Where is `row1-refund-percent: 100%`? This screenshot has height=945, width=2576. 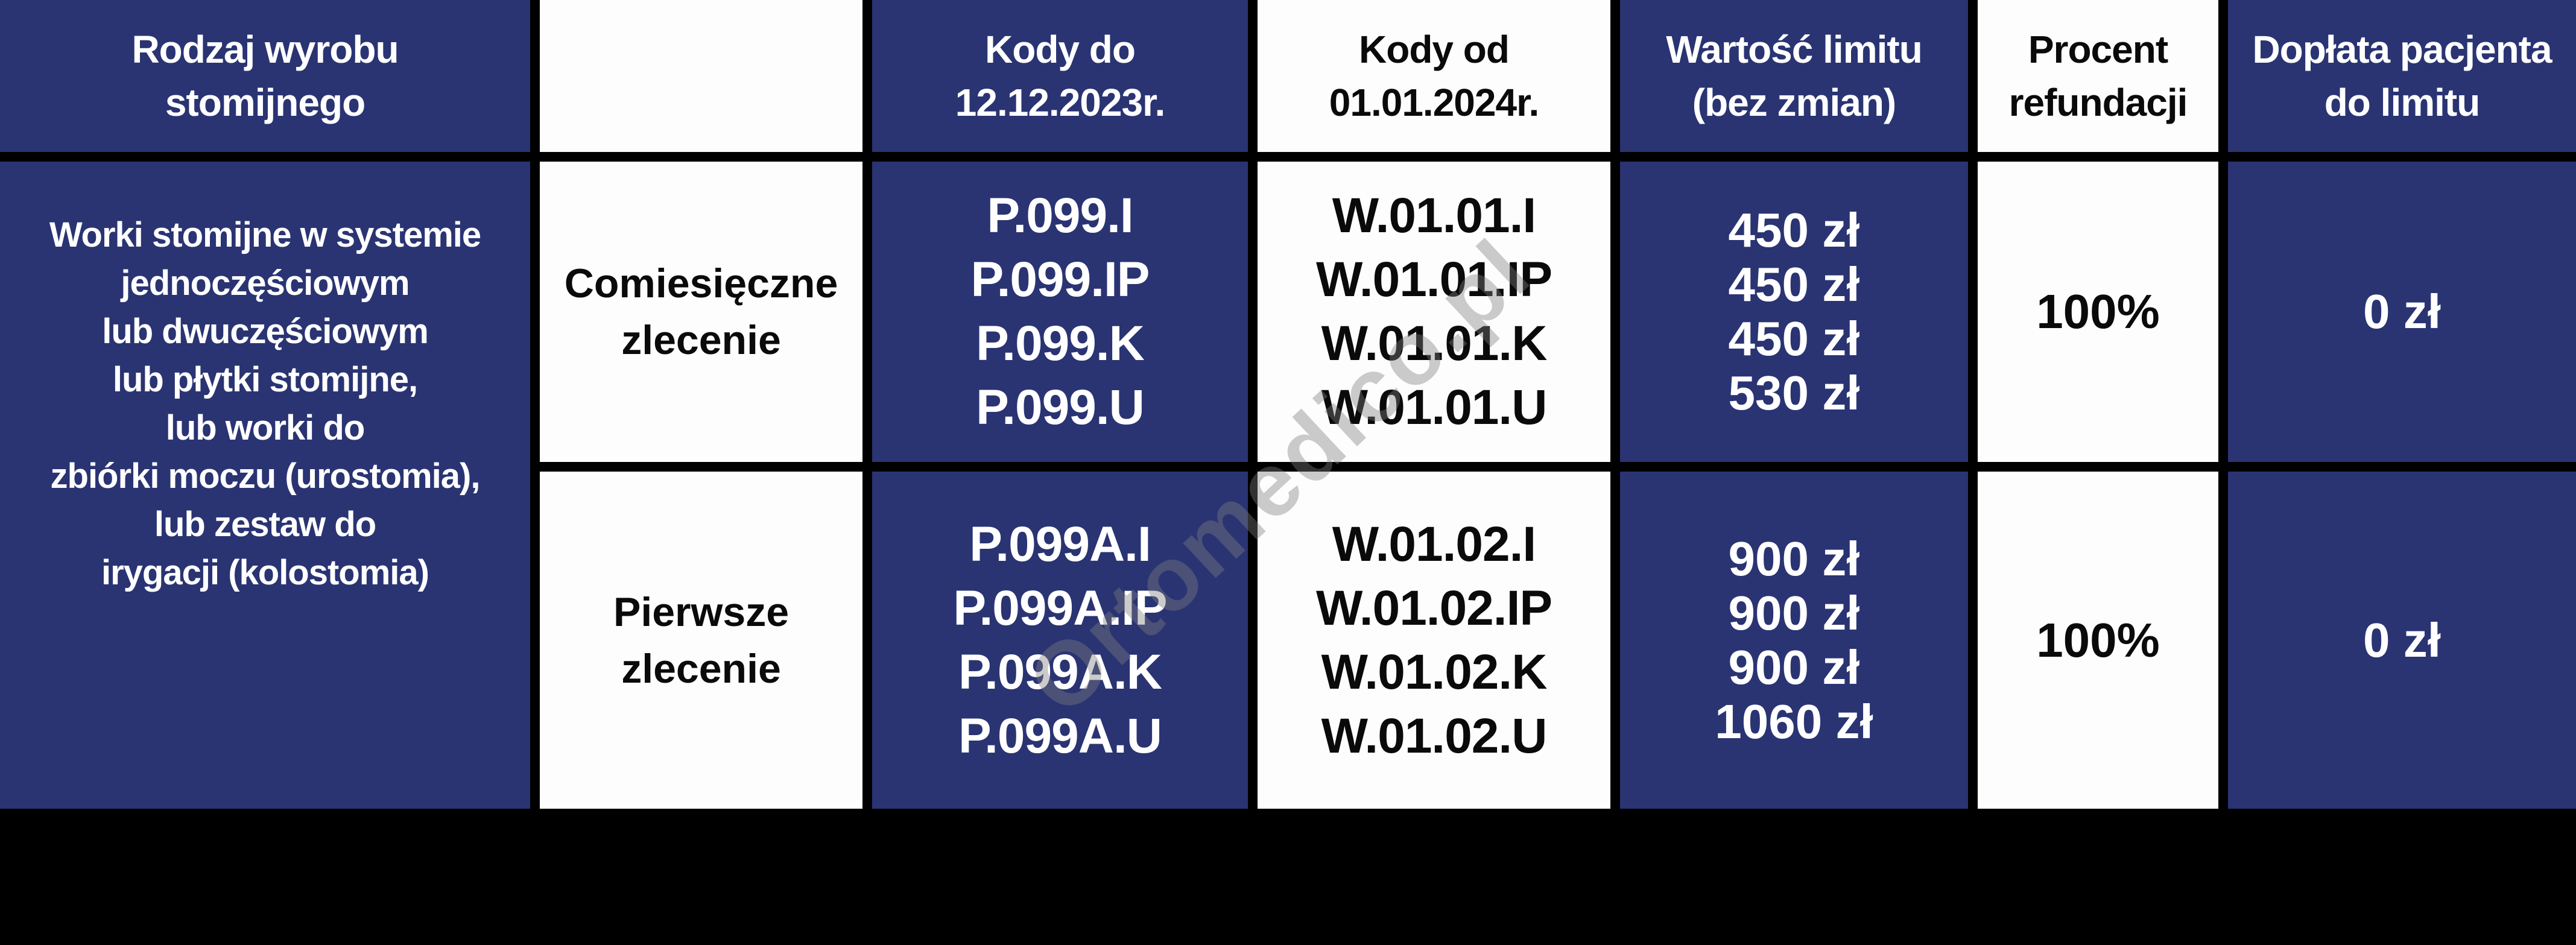
row1-refund-percent: 100% is located at coordinates (2098, 312).